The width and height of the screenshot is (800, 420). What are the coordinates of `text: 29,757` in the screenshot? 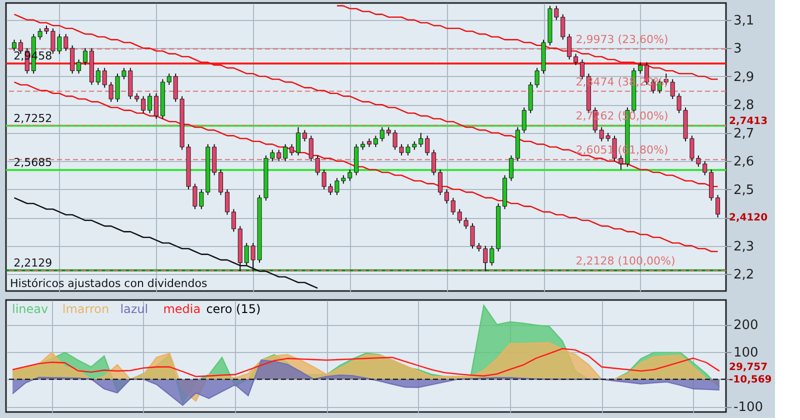 It's located at (748, 368).